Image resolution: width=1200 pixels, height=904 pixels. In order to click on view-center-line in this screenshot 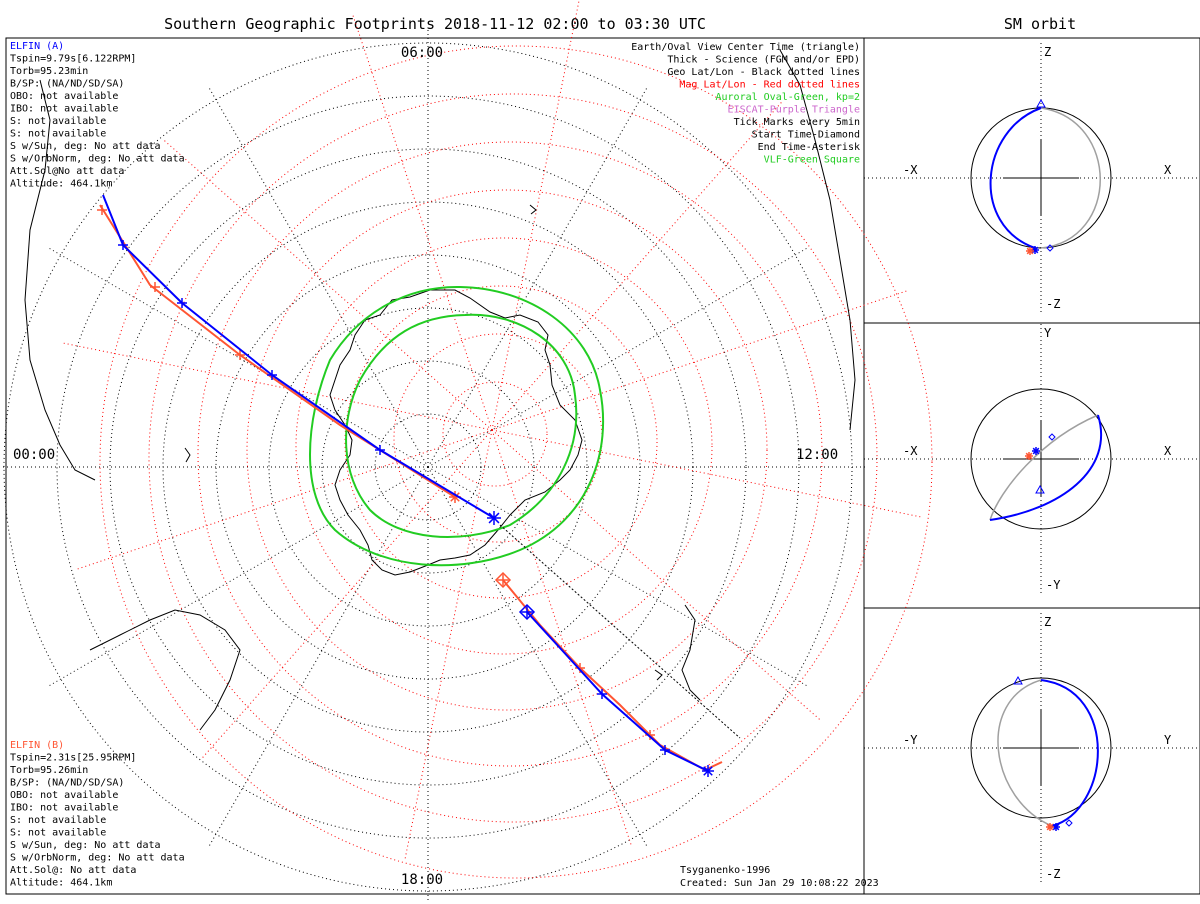, I will do `click(620, 631)`.